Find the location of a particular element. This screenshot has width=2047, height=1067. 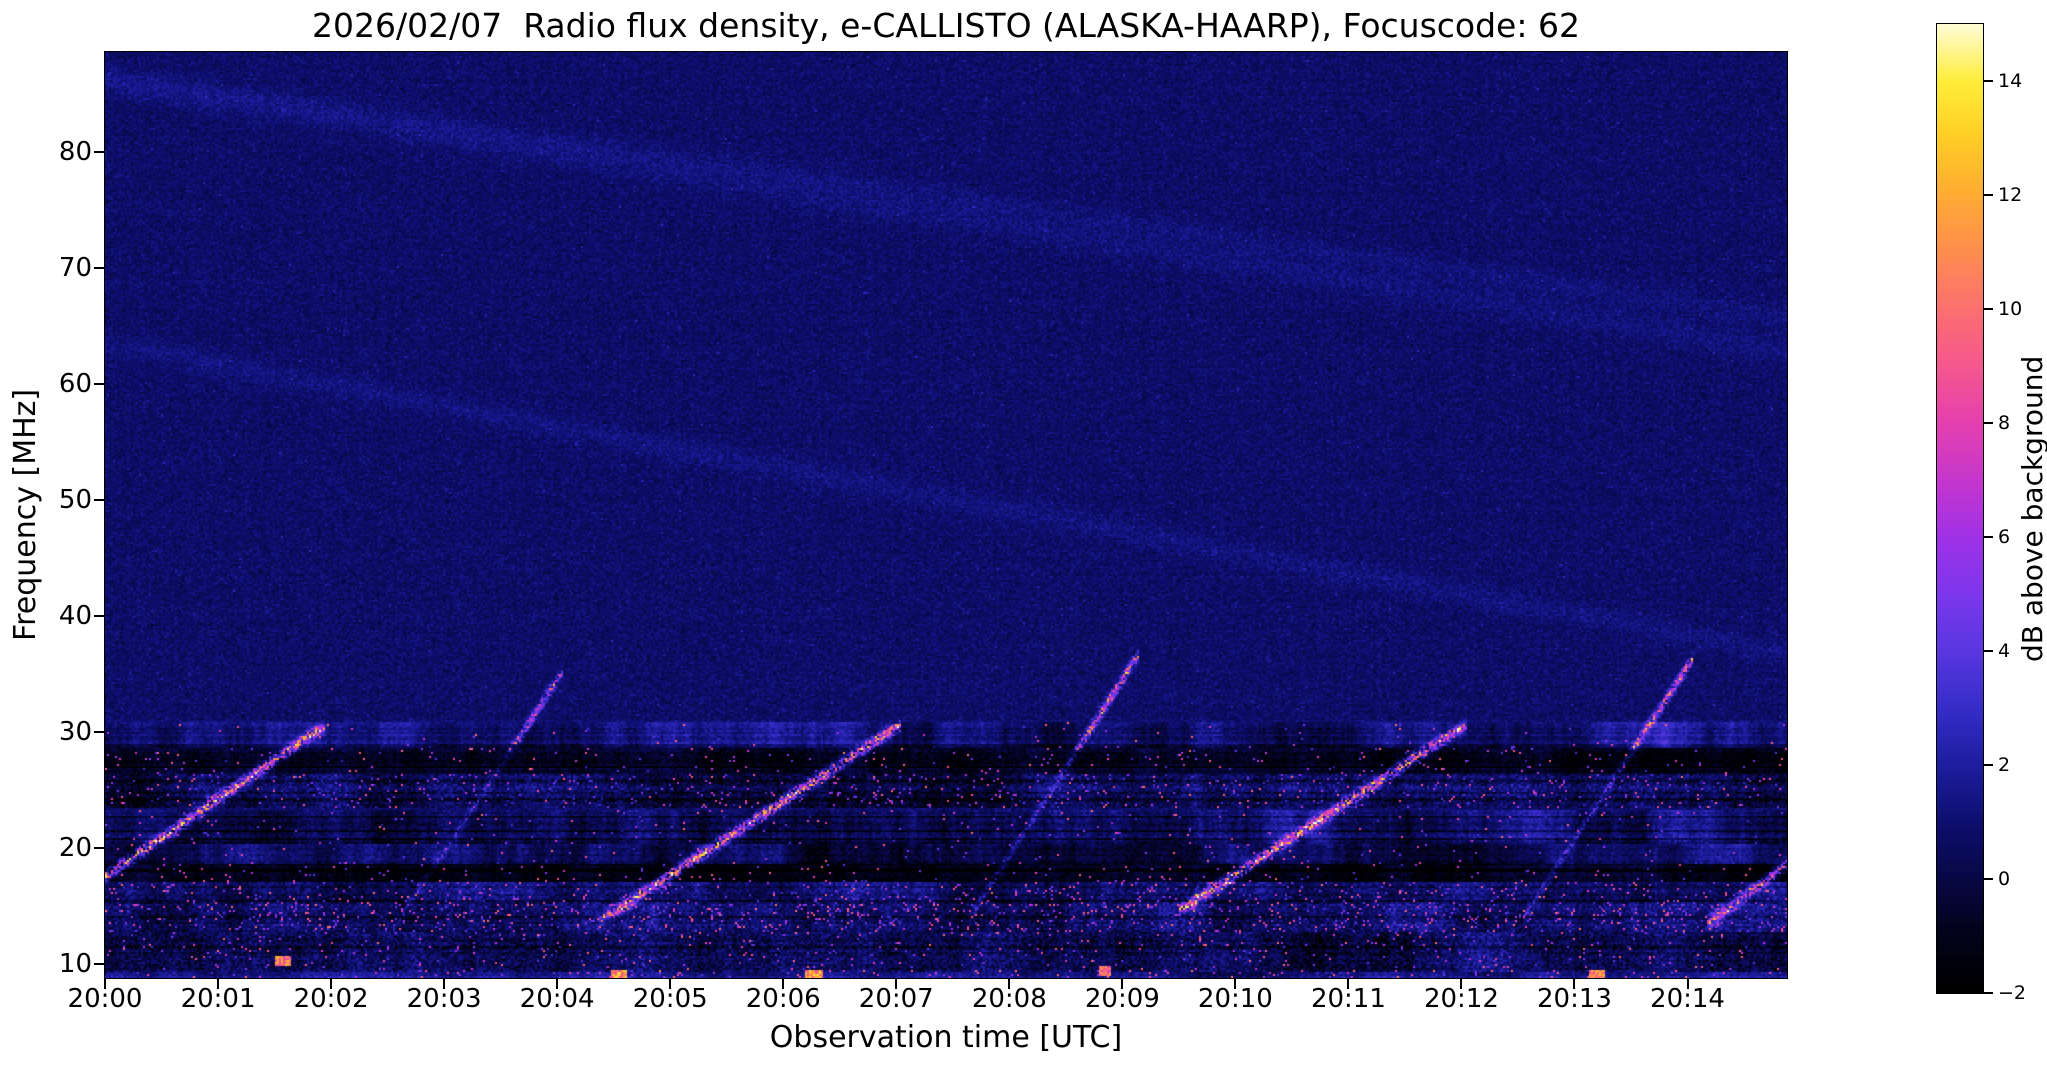

x-axis-label: Observation time [UTC] is located at coordinates (946, 1037).